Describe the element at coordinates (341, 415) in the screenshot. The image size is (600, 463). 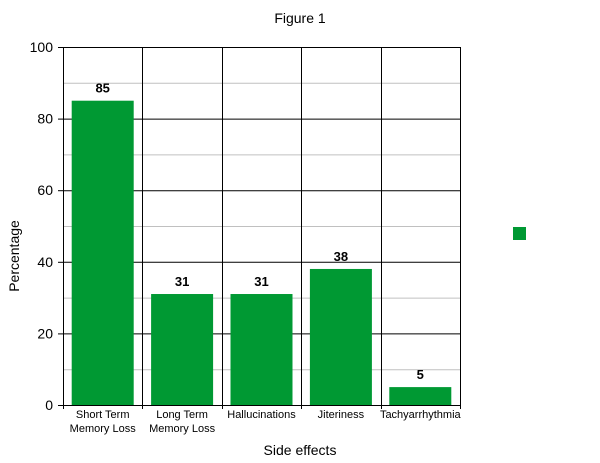
I see `x-tick-label: Jiteriness` at that location.